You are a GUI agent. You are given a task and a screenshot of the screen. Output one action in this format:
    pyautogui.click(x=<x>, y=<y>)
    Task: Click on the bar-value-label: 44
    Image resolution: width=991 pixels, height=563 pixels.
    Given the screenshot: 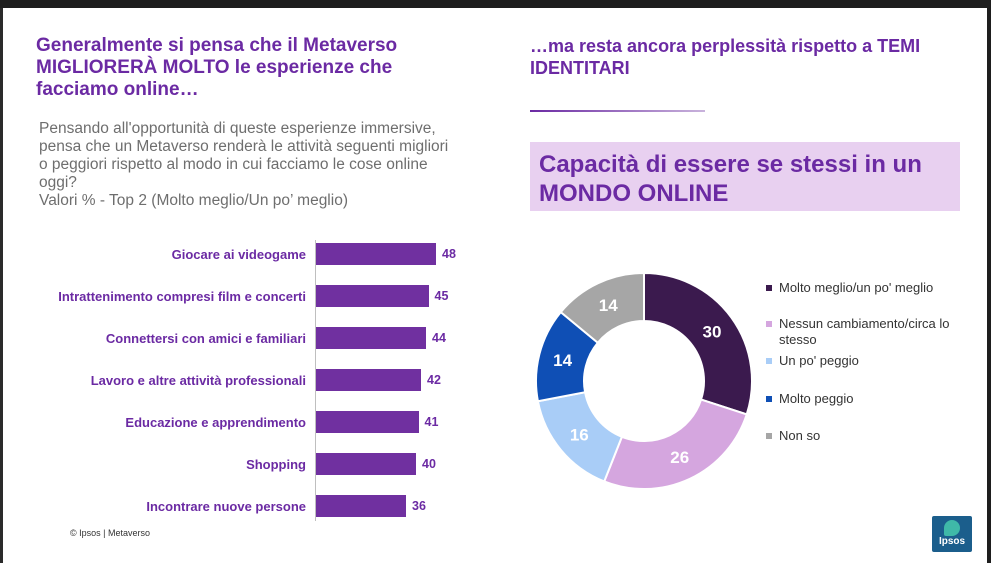 What is the action you would take?
    pyautogui.click(x=439, y=338)
    